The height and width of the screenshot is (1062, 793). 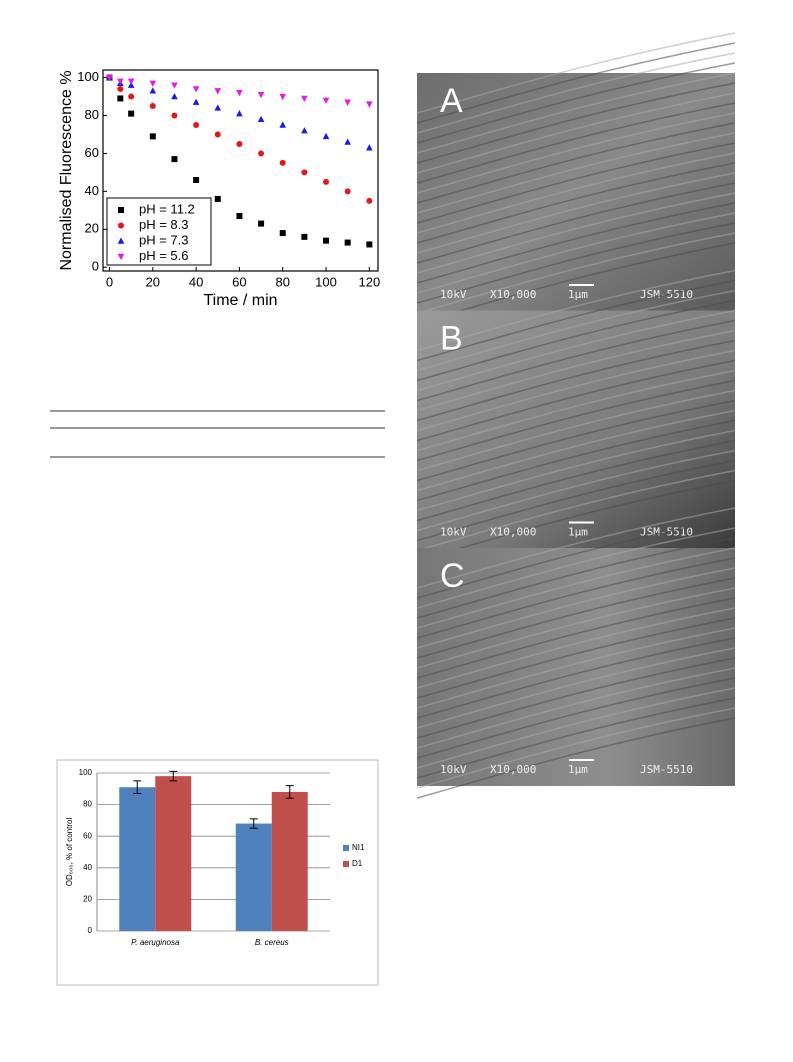 I want to click on legend-label: pH = 11.2, so click(x=167, y=208).